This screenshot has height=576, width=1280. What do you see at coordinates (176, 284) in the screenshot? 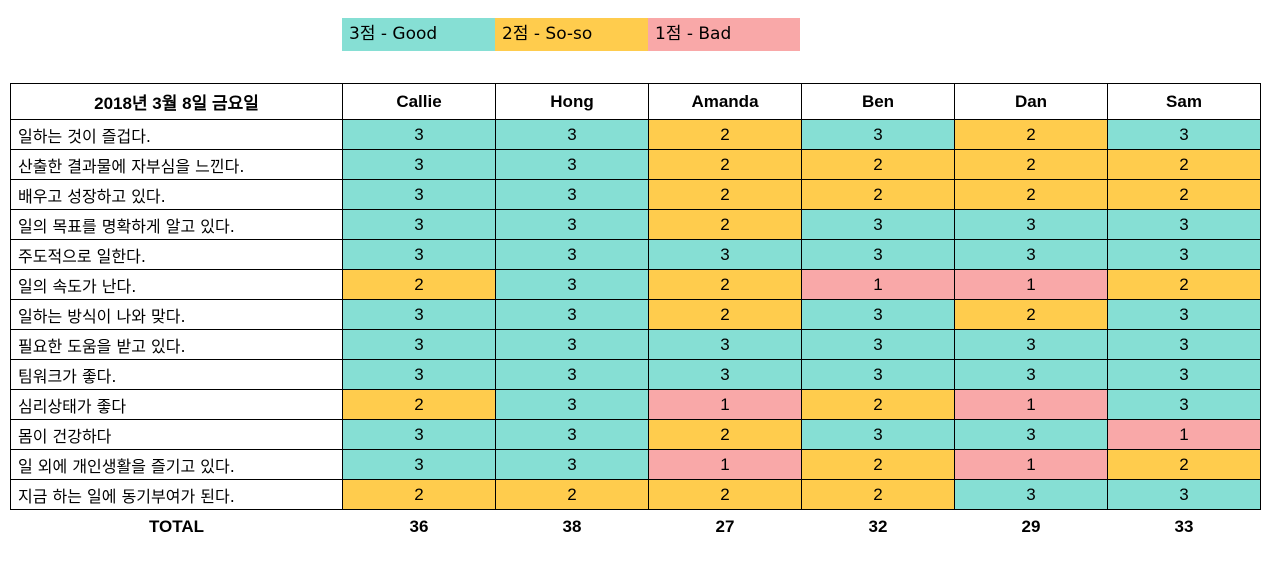
I see `question-cell: 일의 속도가 난다.` at bounding box center [176, 284].